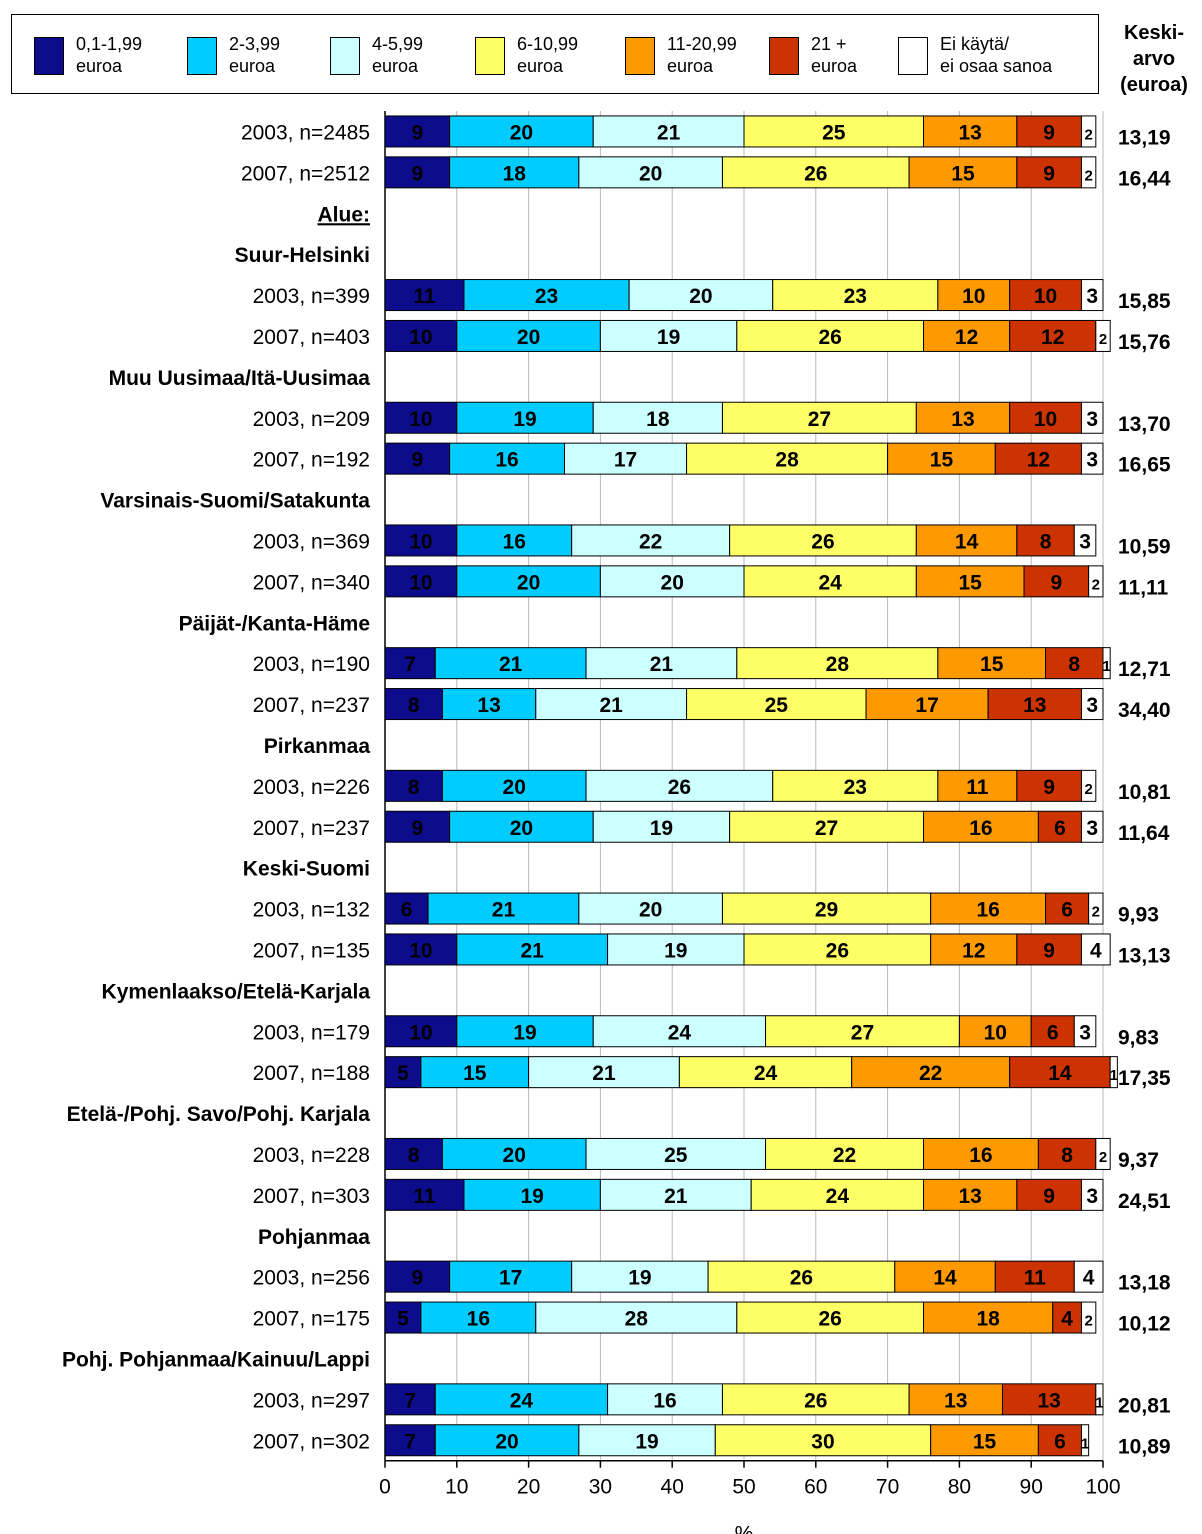 The height and width of the screenshot is (1534, 1202). What do you see at coordinates (969, 132) in the screenshot?
I see `data-label-0-4: 13` at bounding box center [969, 132].